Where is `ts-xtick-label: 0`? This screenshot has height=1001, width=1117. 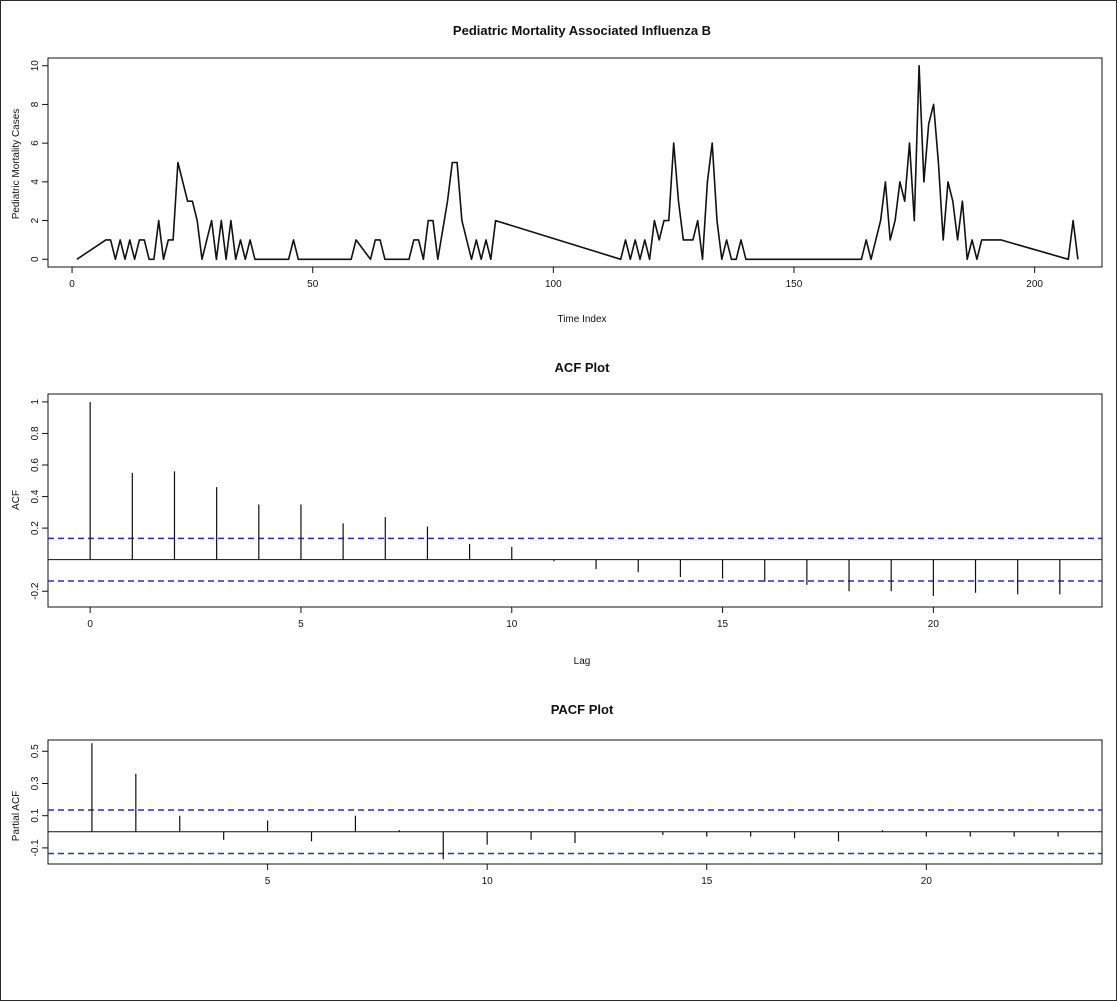
ts-xtick-label: 0 is located at coordinates (72, 284).